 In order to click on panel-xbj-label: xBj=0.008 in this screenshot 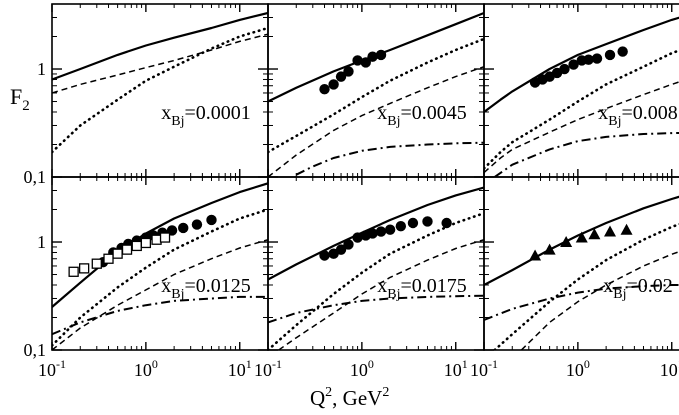, I will do `click(638, 115)`.